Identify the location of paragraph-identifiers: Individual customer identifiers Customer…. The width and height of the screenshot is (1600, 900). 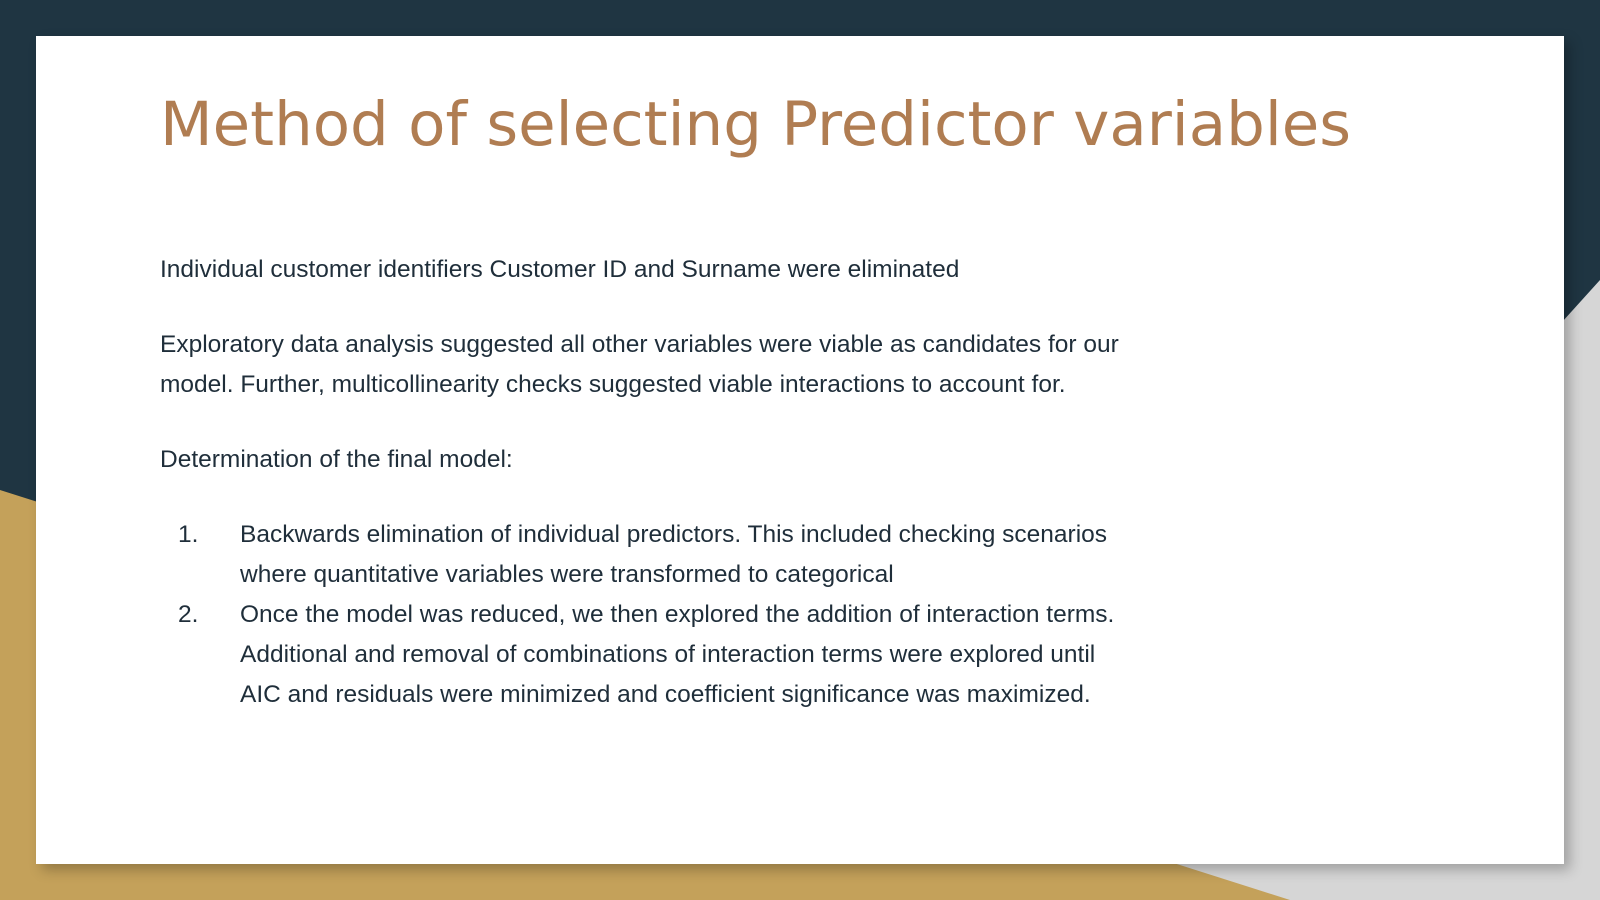
(560, 269).